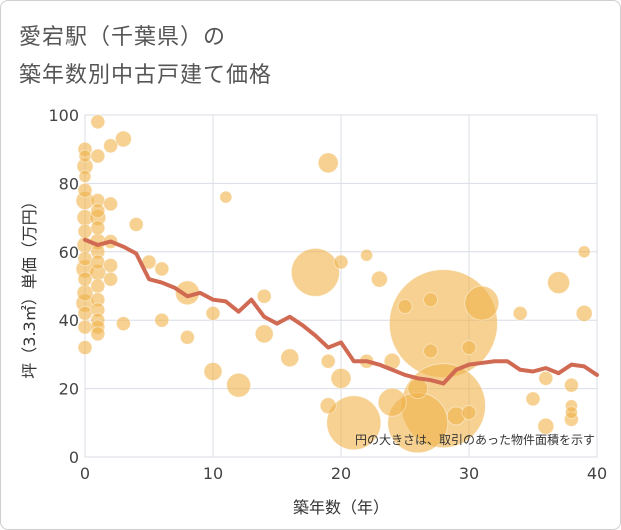  I want to click on chart-title-line2: 築年数別中古戸建て価格, so click(146, 75).